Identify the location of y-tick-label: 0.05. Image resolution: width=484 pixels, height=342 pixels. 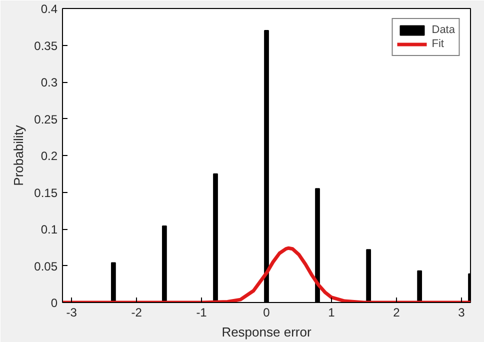
(46, 266).